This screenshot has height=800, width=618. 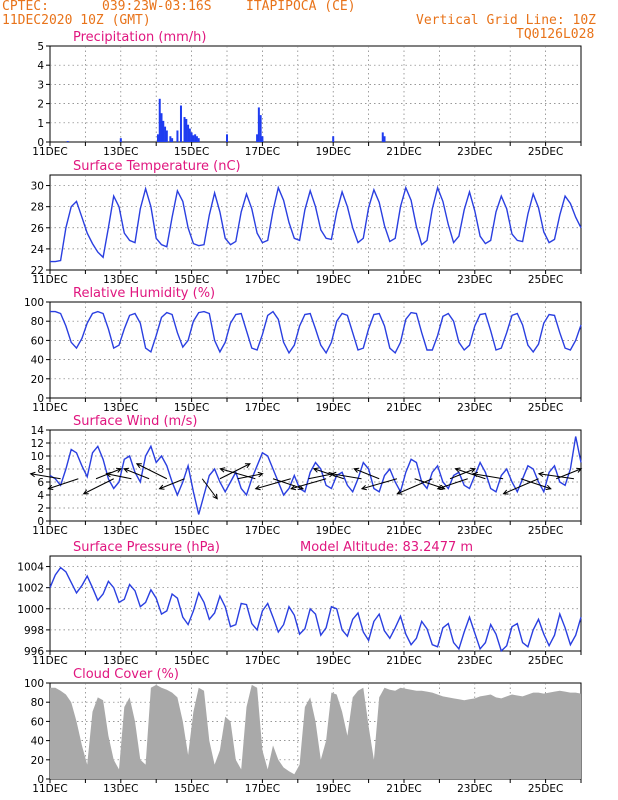 I want to click on y-tick-label: 4, so click(x=40, y=66).